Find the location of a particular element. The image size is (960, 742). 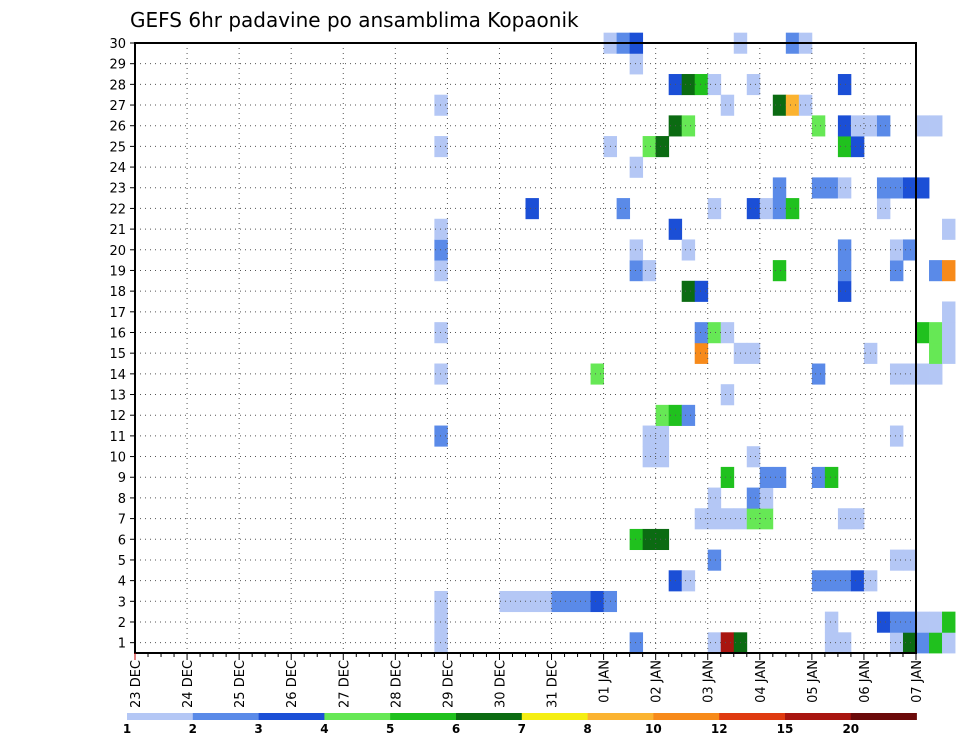

x-tick-label: 03 JAN is located at coordinates (709, 681).